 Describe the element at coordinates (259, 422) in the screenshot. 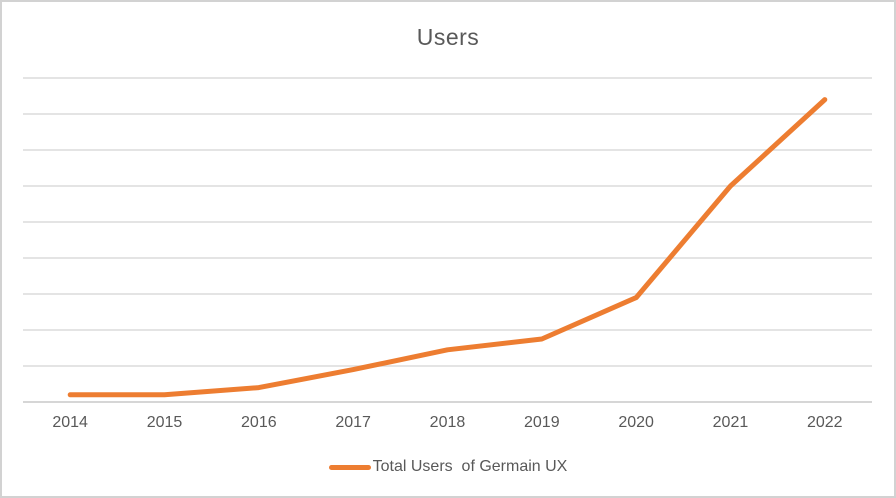

I see `x-tick-label-2016: 2016` at that location.